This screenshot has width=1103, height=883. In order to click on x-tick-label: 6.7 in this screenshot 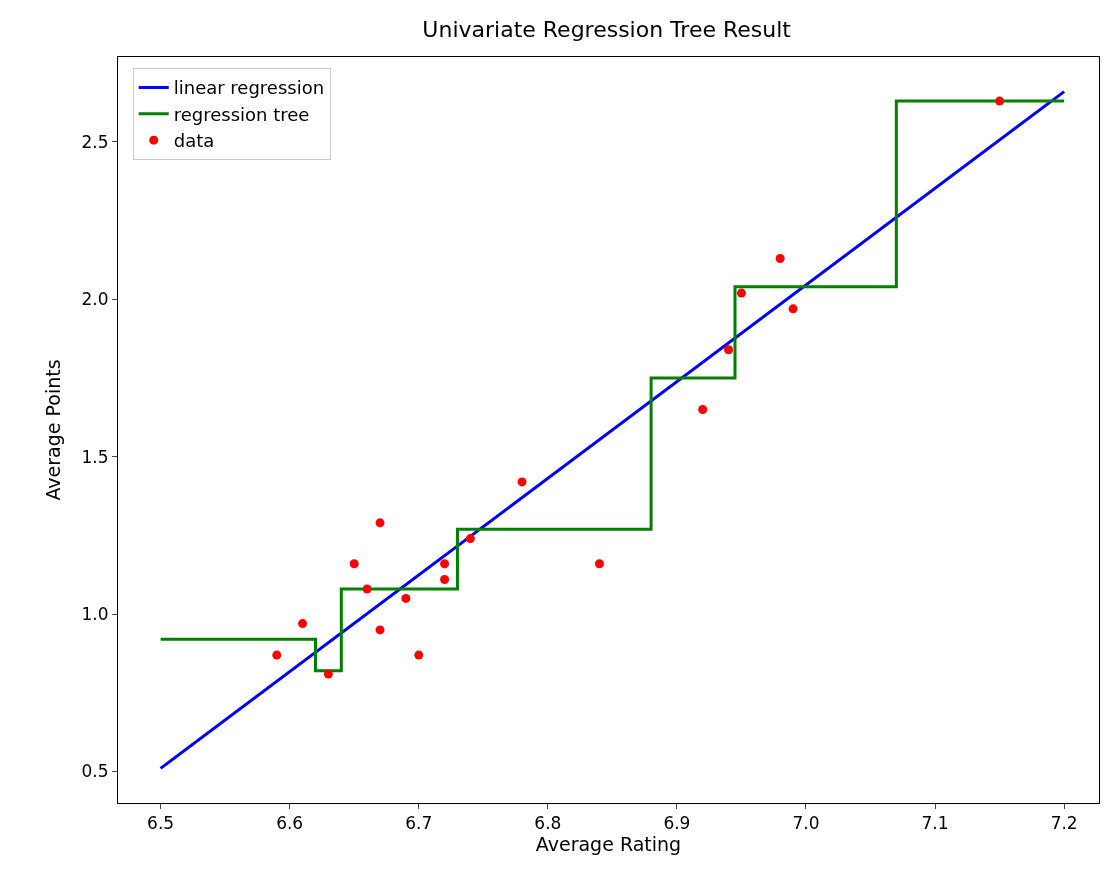, I will do `click(419, 823)`.